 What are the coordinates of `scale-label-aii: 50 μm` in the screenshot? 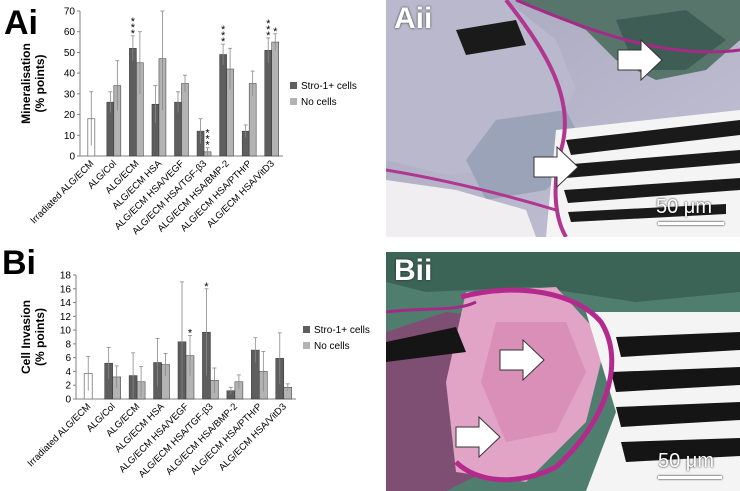 It's located at (684, 207).